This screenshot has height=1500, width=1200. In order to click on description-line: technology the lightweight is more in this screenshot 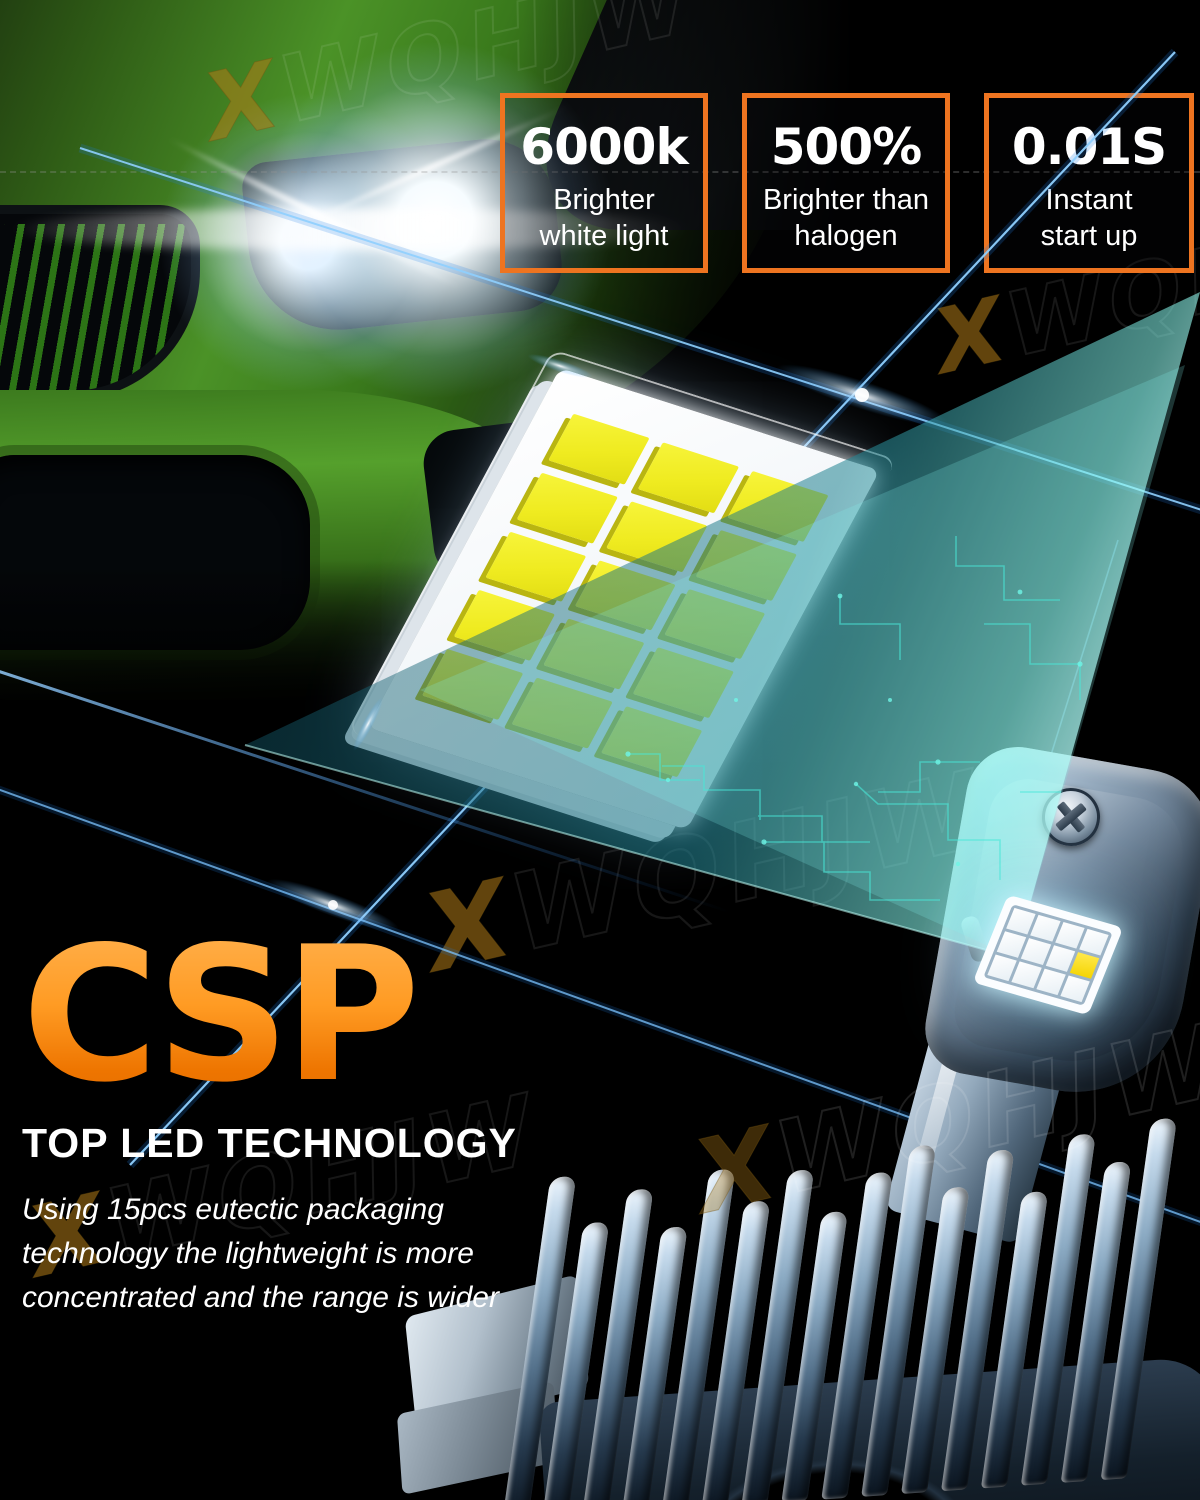, I will do `click(248, 1253)`.